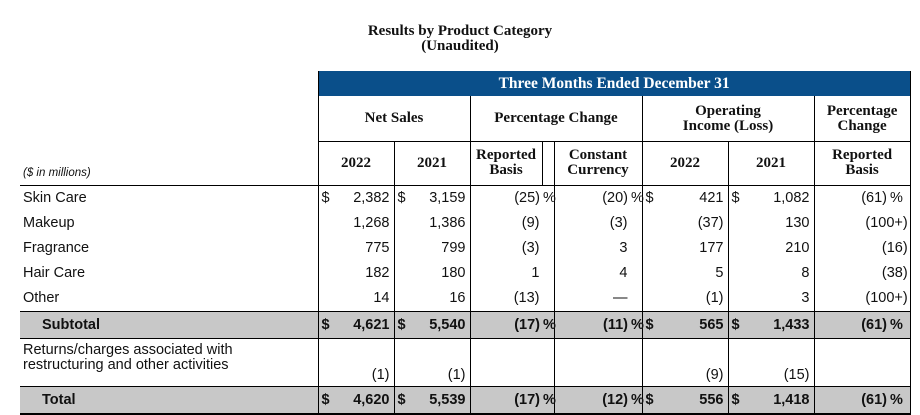  What do you see at coordinates (598, 155) in the screenshot?
I see `constant-currency-line1: Constant` at bounding box center [598, 155].